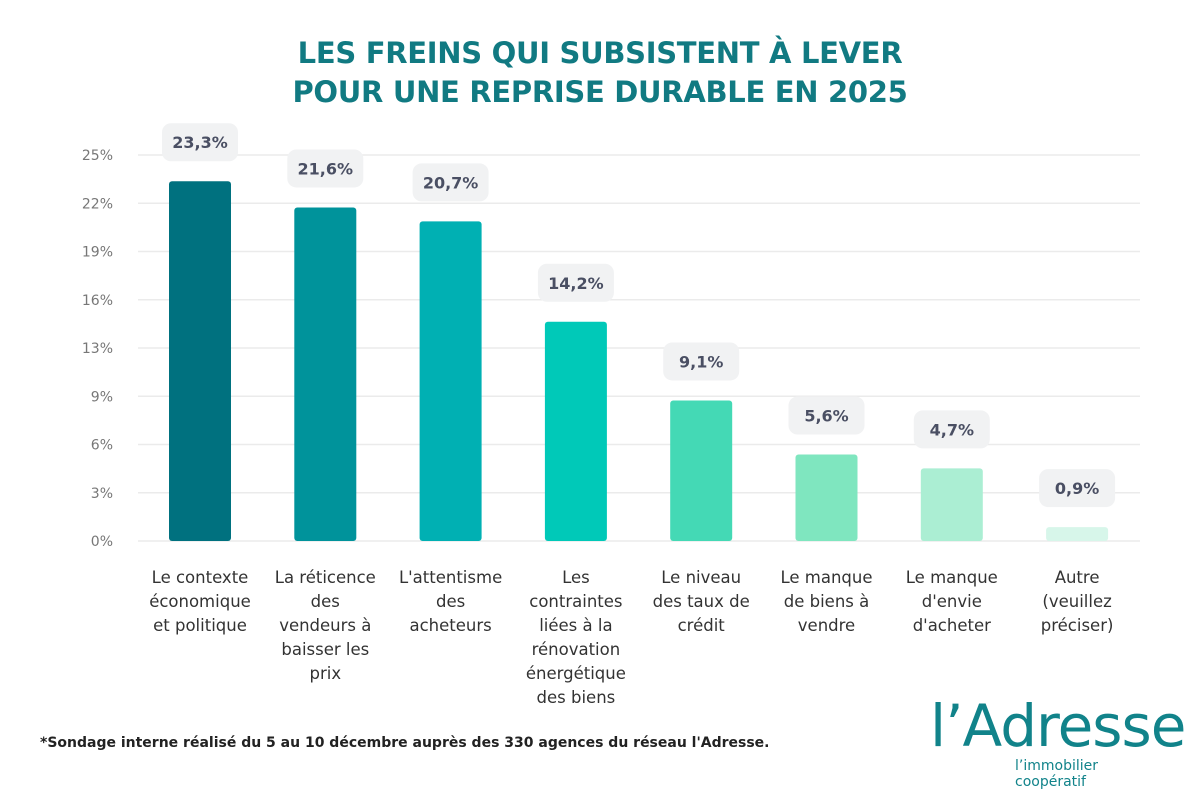 This screenshot has width=1200, height=800. I want to click on category-label: Le niveau des taux de crédit, so click(701, 602).